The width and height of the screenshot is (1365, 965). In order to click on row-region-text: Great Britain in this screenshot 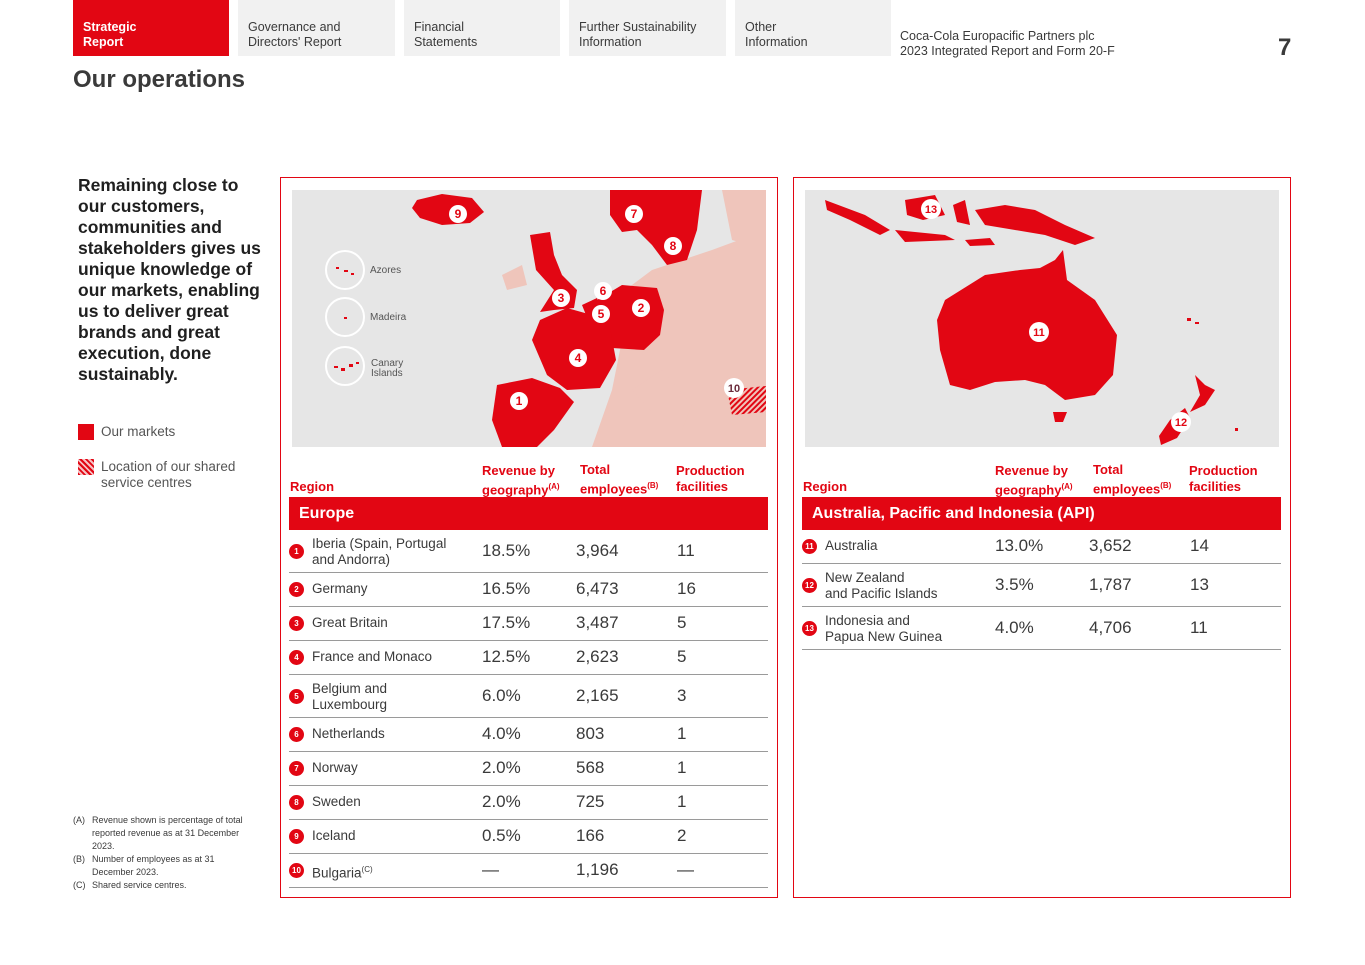, I will do `click(350, 622)`.